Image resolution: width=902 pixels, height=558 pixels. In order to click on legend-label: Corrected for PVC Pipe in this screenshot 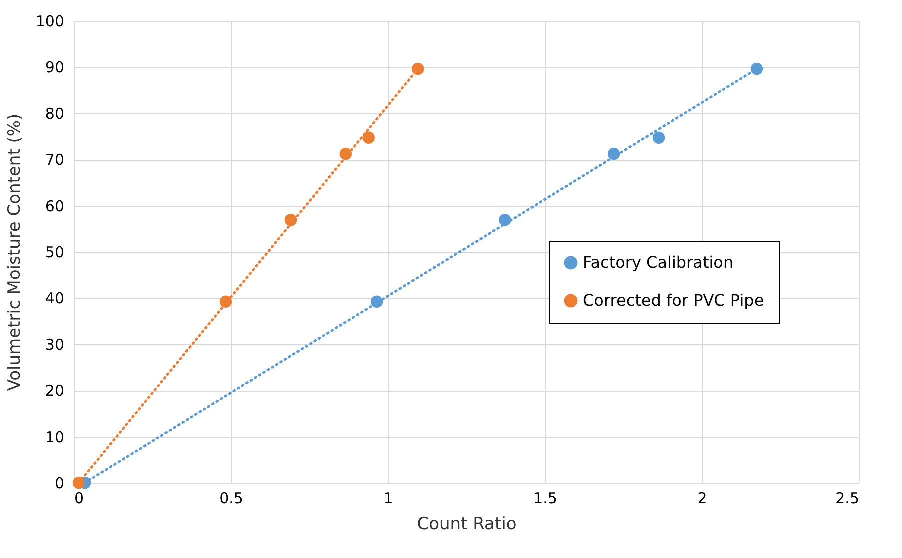, I will do `click(673, 300)`.